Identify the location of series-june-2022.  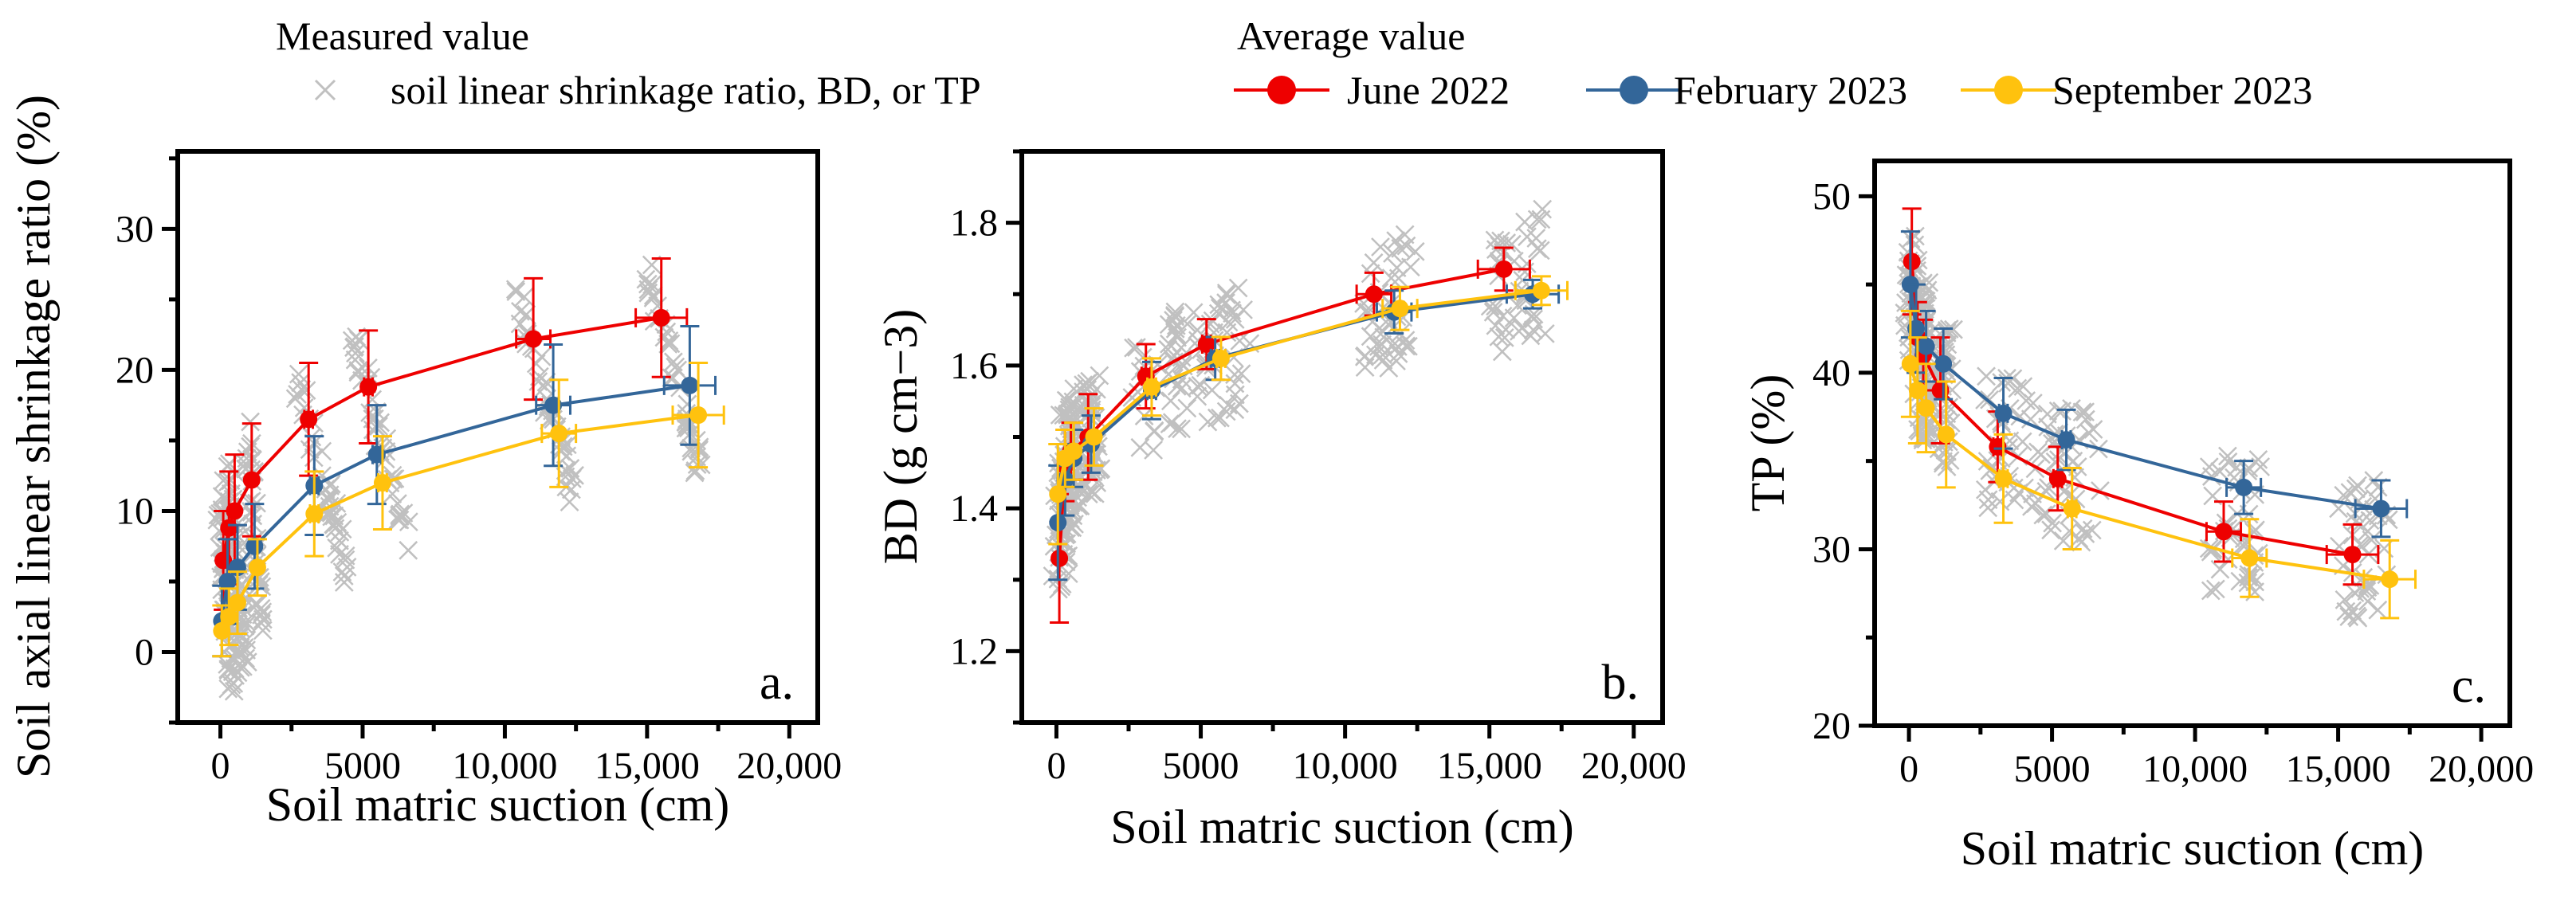
(2141, 396).